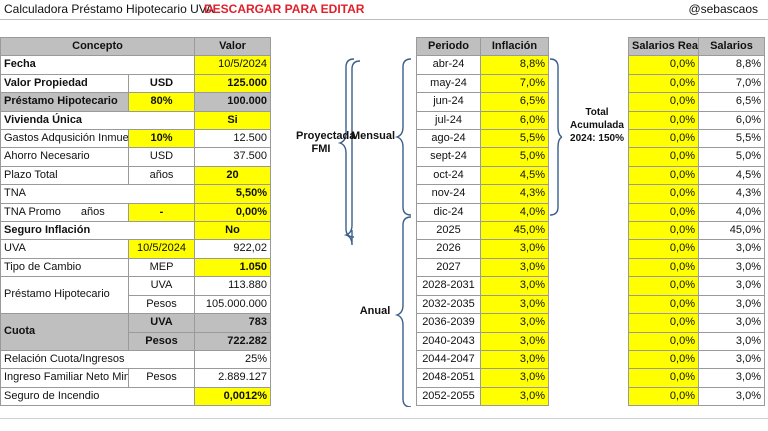  I want to click on inflation-row: 2028-2031 3,0%, so click(482, 286).